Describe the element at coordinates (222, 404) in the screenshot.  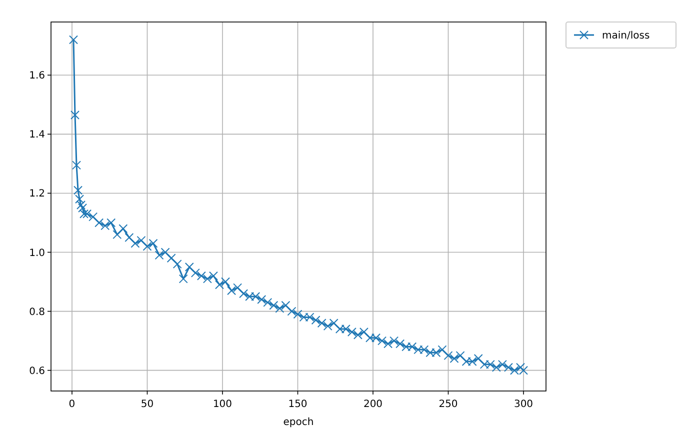
I see `x-tick-label: 100` at that location.